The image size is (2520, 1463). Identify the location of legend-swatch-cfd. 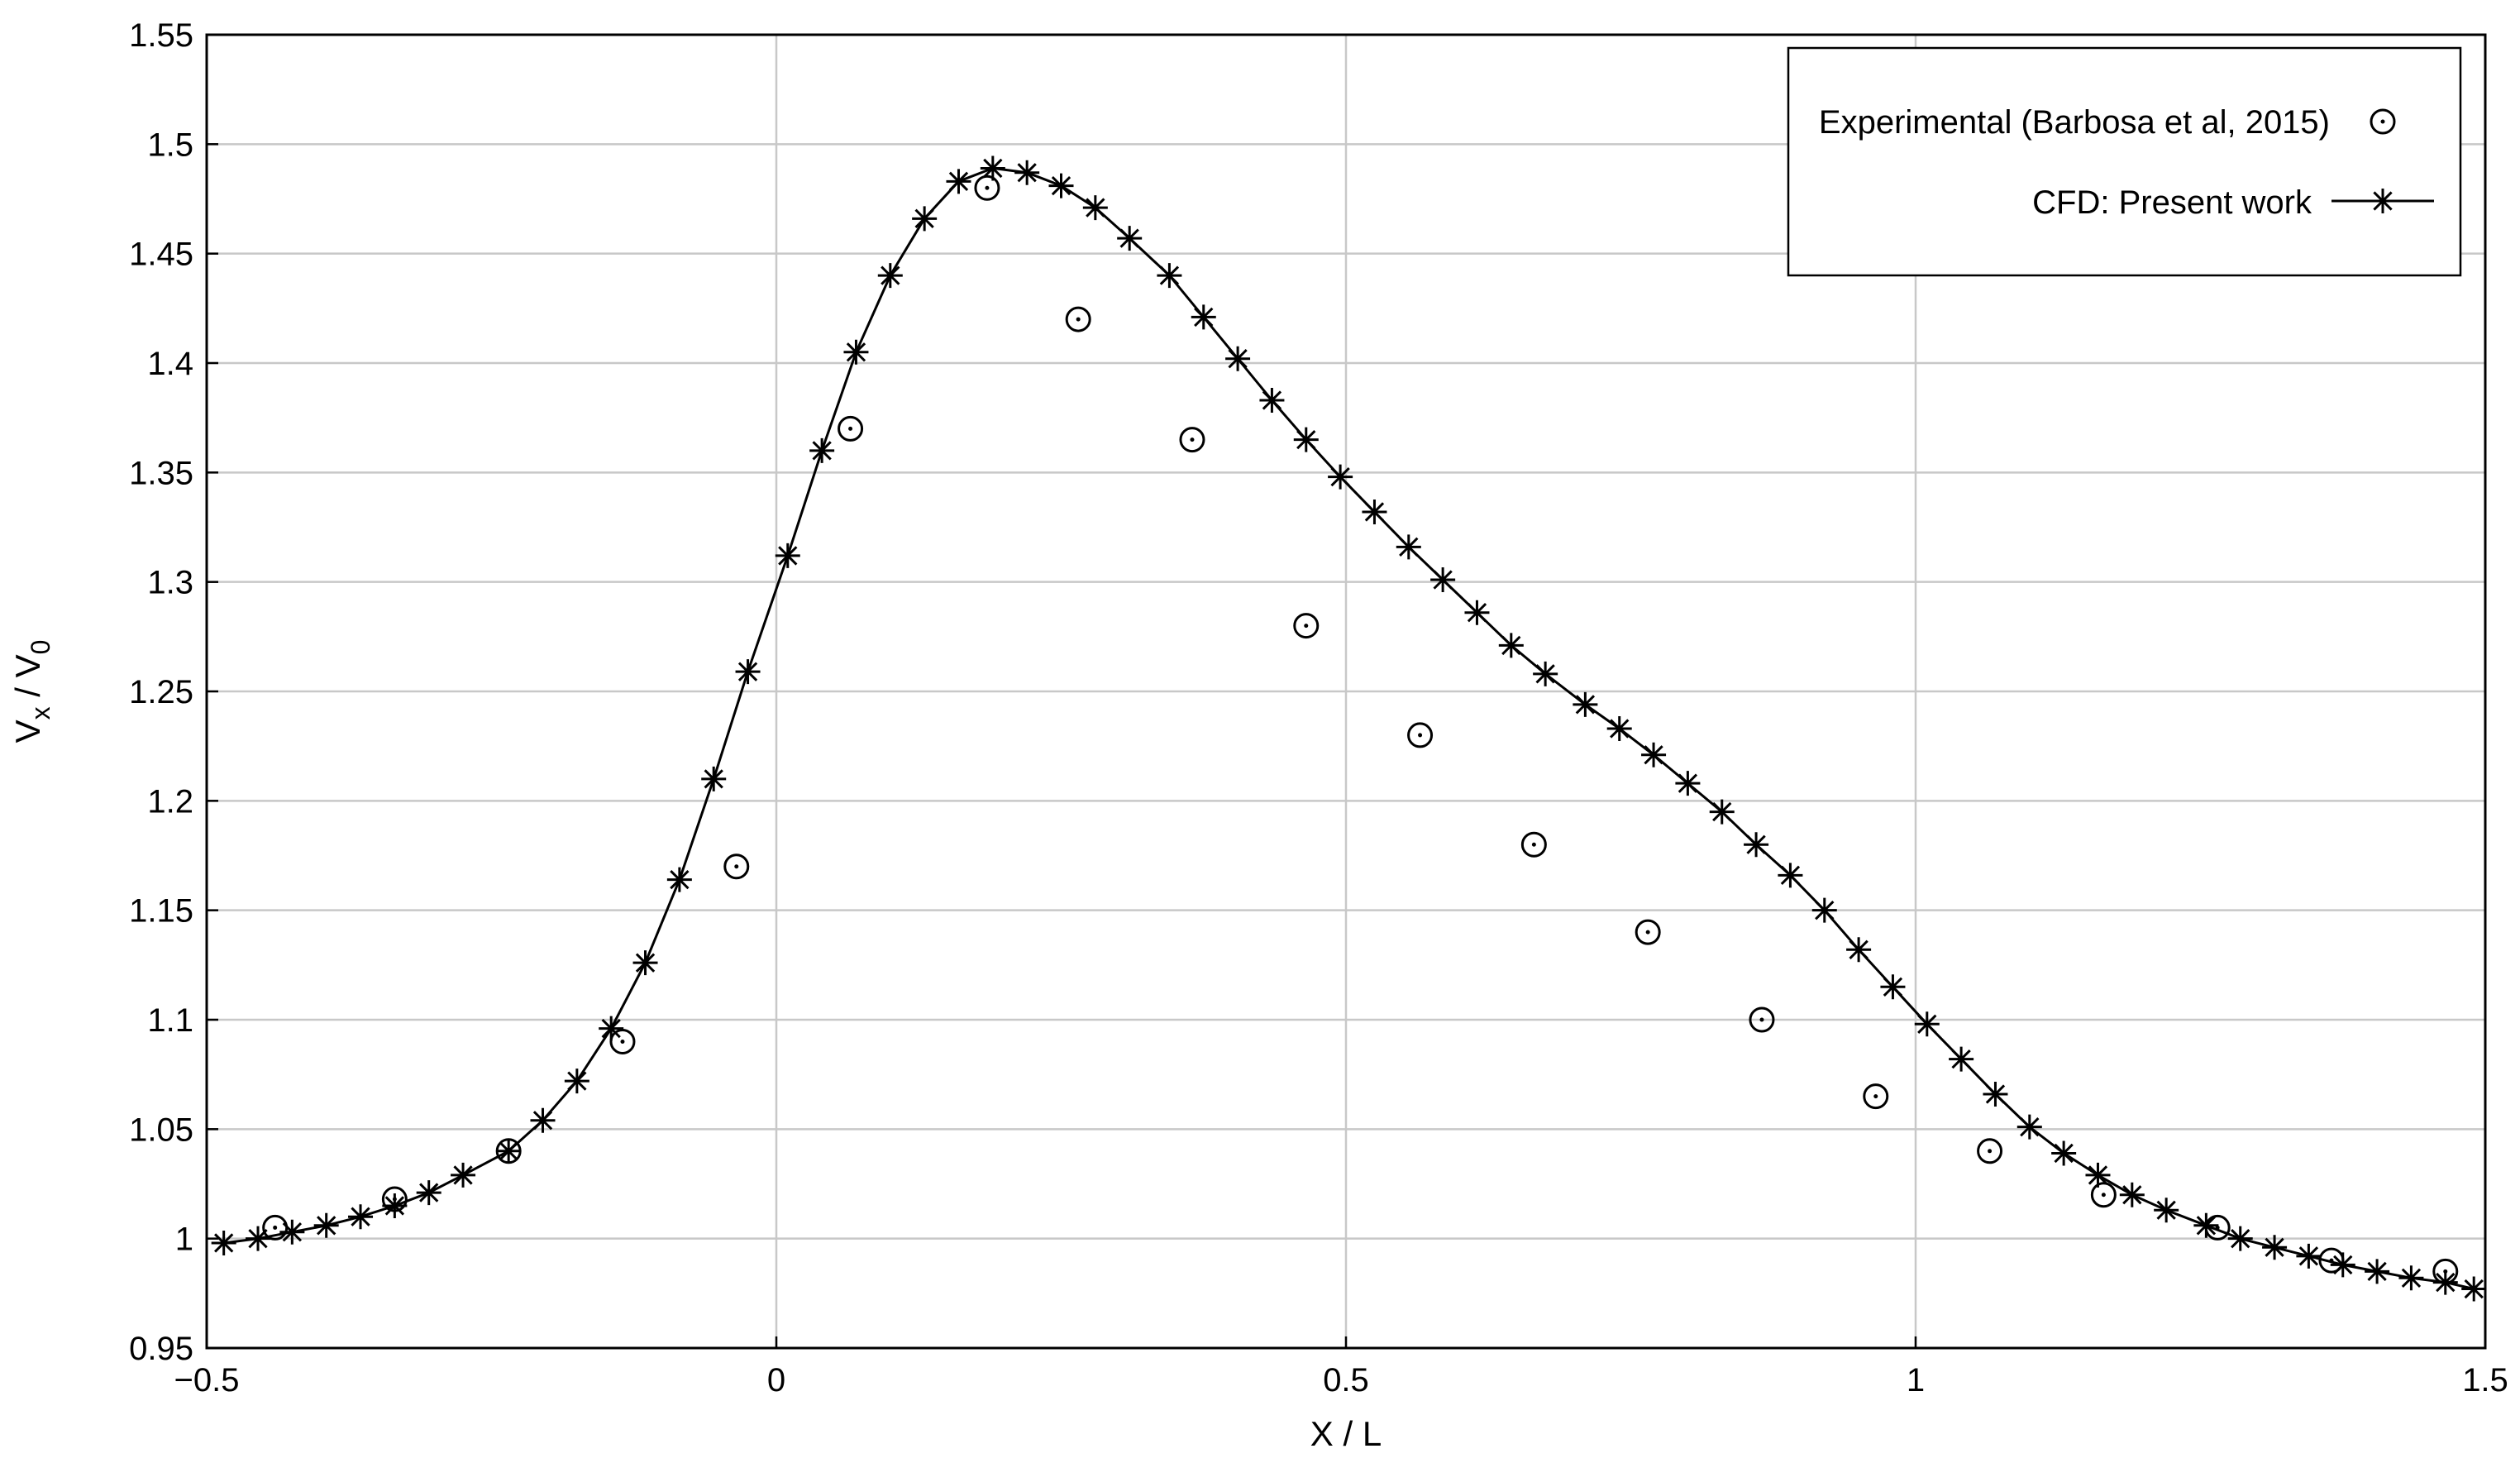
(2382, 201).